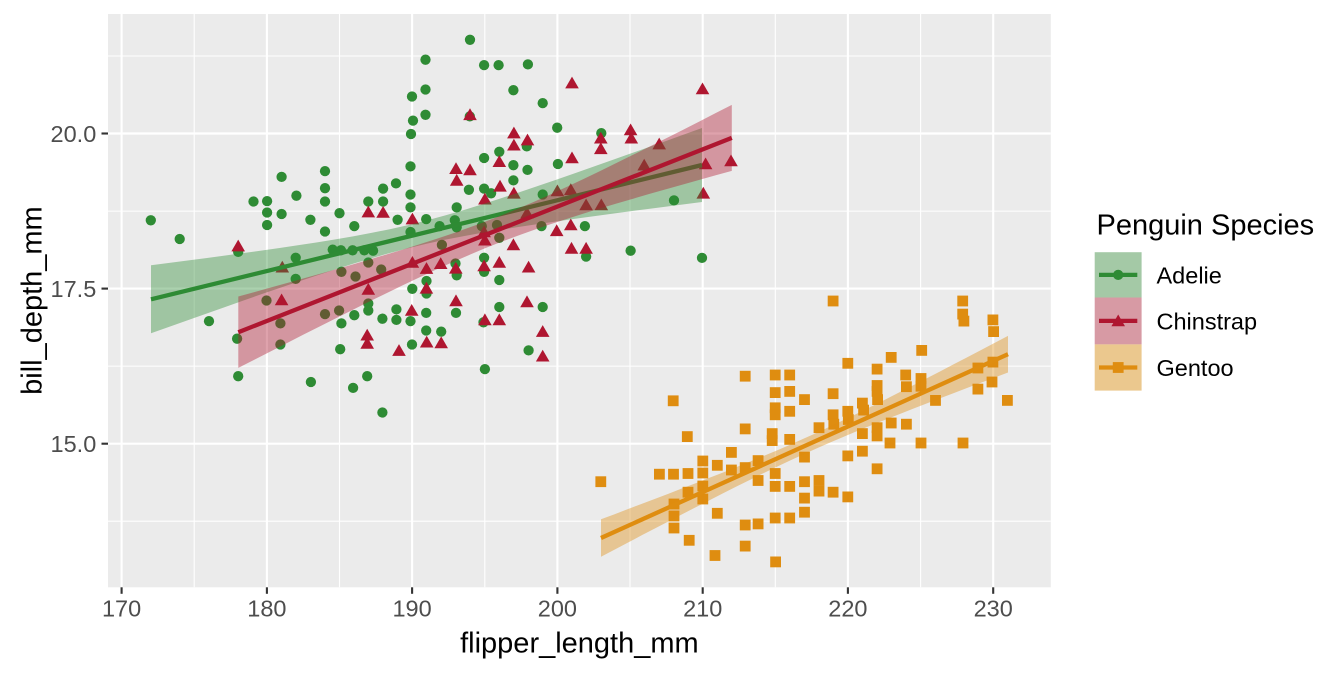 This screenshot has width=1344, height=677. Describe the element at coordinates (847, 609) in the screenshot. I see `svg-text: 220` at that location.